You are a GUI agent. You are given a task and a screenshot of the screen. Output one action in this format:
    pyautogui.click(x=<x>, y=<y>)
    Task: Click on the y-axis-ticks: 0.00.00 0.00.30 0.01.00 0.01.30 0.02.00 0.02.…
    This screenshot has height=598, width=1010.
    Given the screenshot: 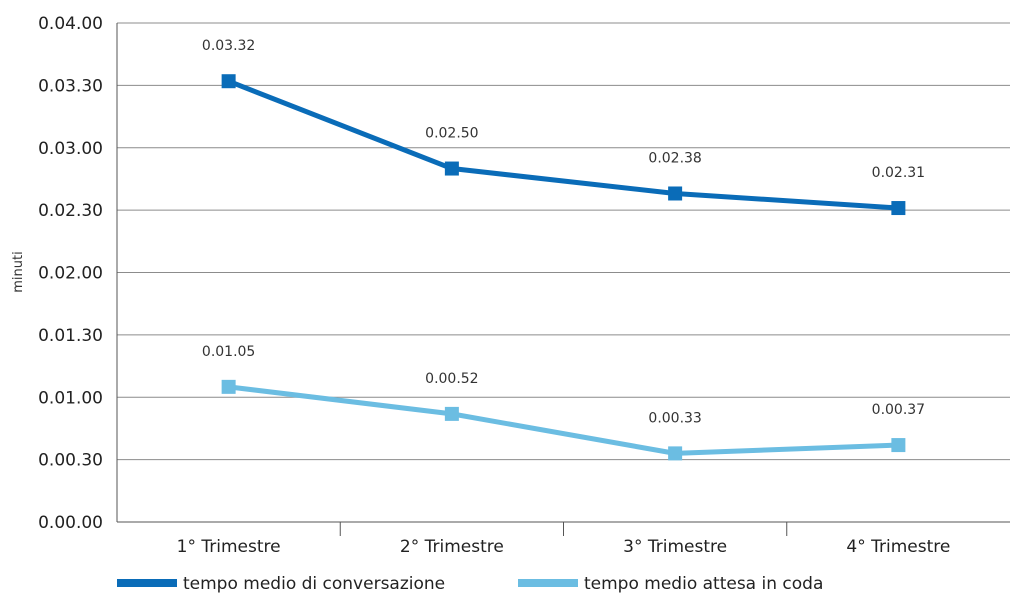 What is the action you would take?
    pyautogui.click(x=70, y=273)
    